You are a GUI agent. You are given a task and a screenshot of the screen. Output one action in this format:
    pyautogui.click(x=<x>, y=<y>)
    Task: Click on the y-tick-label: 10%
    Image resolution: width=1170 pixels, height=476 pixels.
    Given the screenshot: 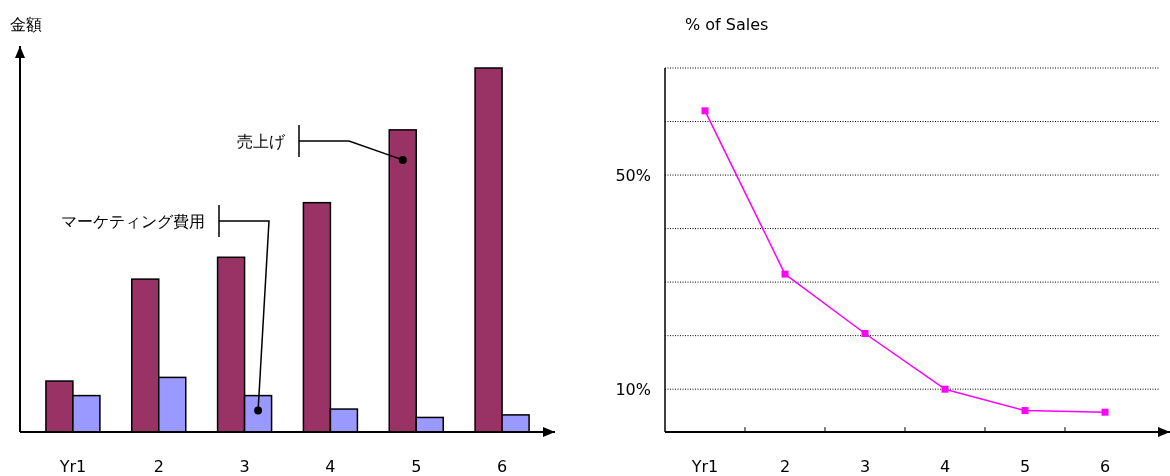 What is the action you would take?
    pyautogui.click(x=633, y=390)
    